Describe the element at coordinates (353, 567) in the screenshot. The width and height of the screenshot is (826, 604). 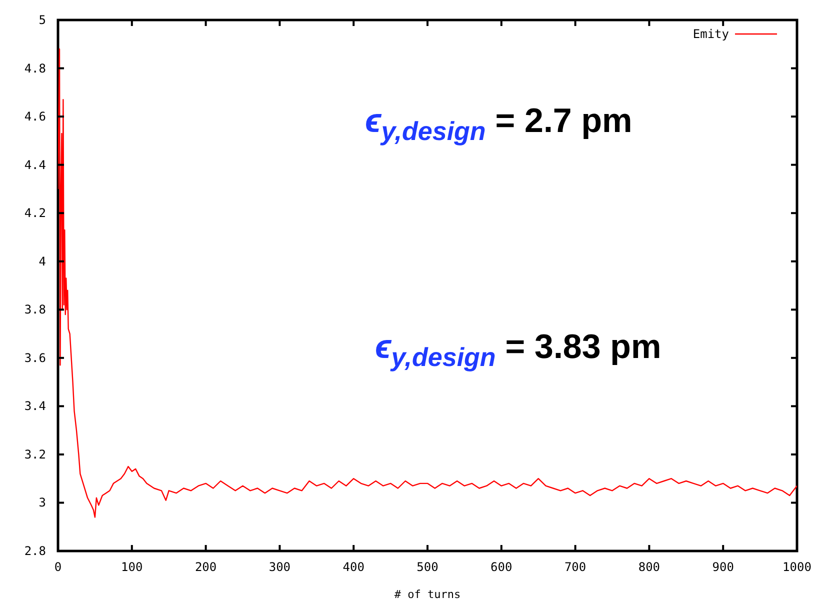
I see `x-tick-label: 400` at that location.